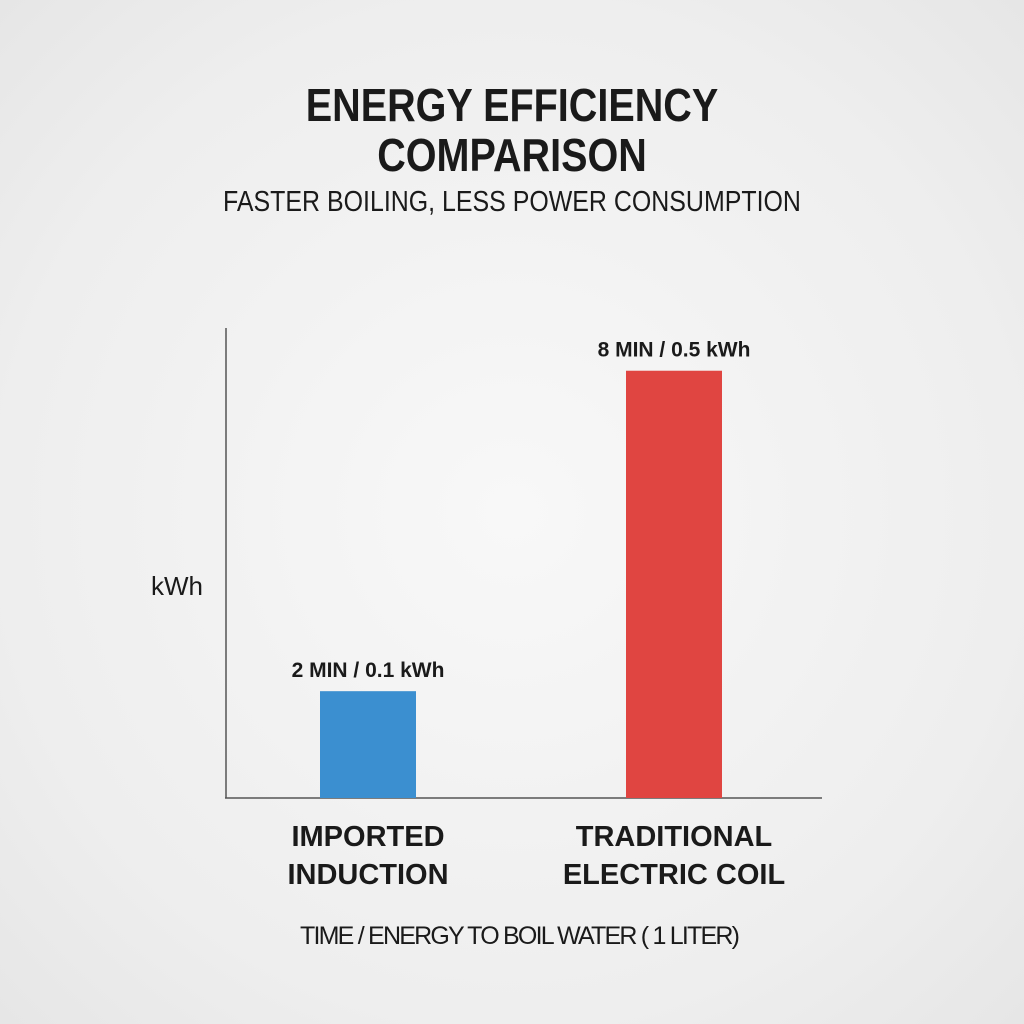 This screenshot has width=1024, height=1024. Describe the element at coordinates (512, 155) in the screenshot. I see `title-line-2: COMPARISON` at that location.